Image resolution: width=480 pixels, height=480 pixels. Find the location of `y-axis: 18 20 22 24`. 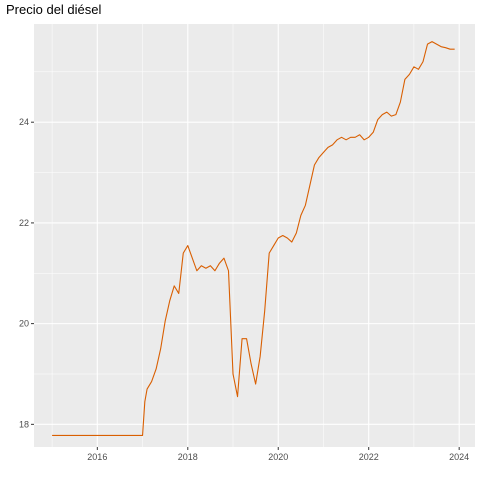

y-axis: 18 20 22 24 is located at coordinates (26, 273).